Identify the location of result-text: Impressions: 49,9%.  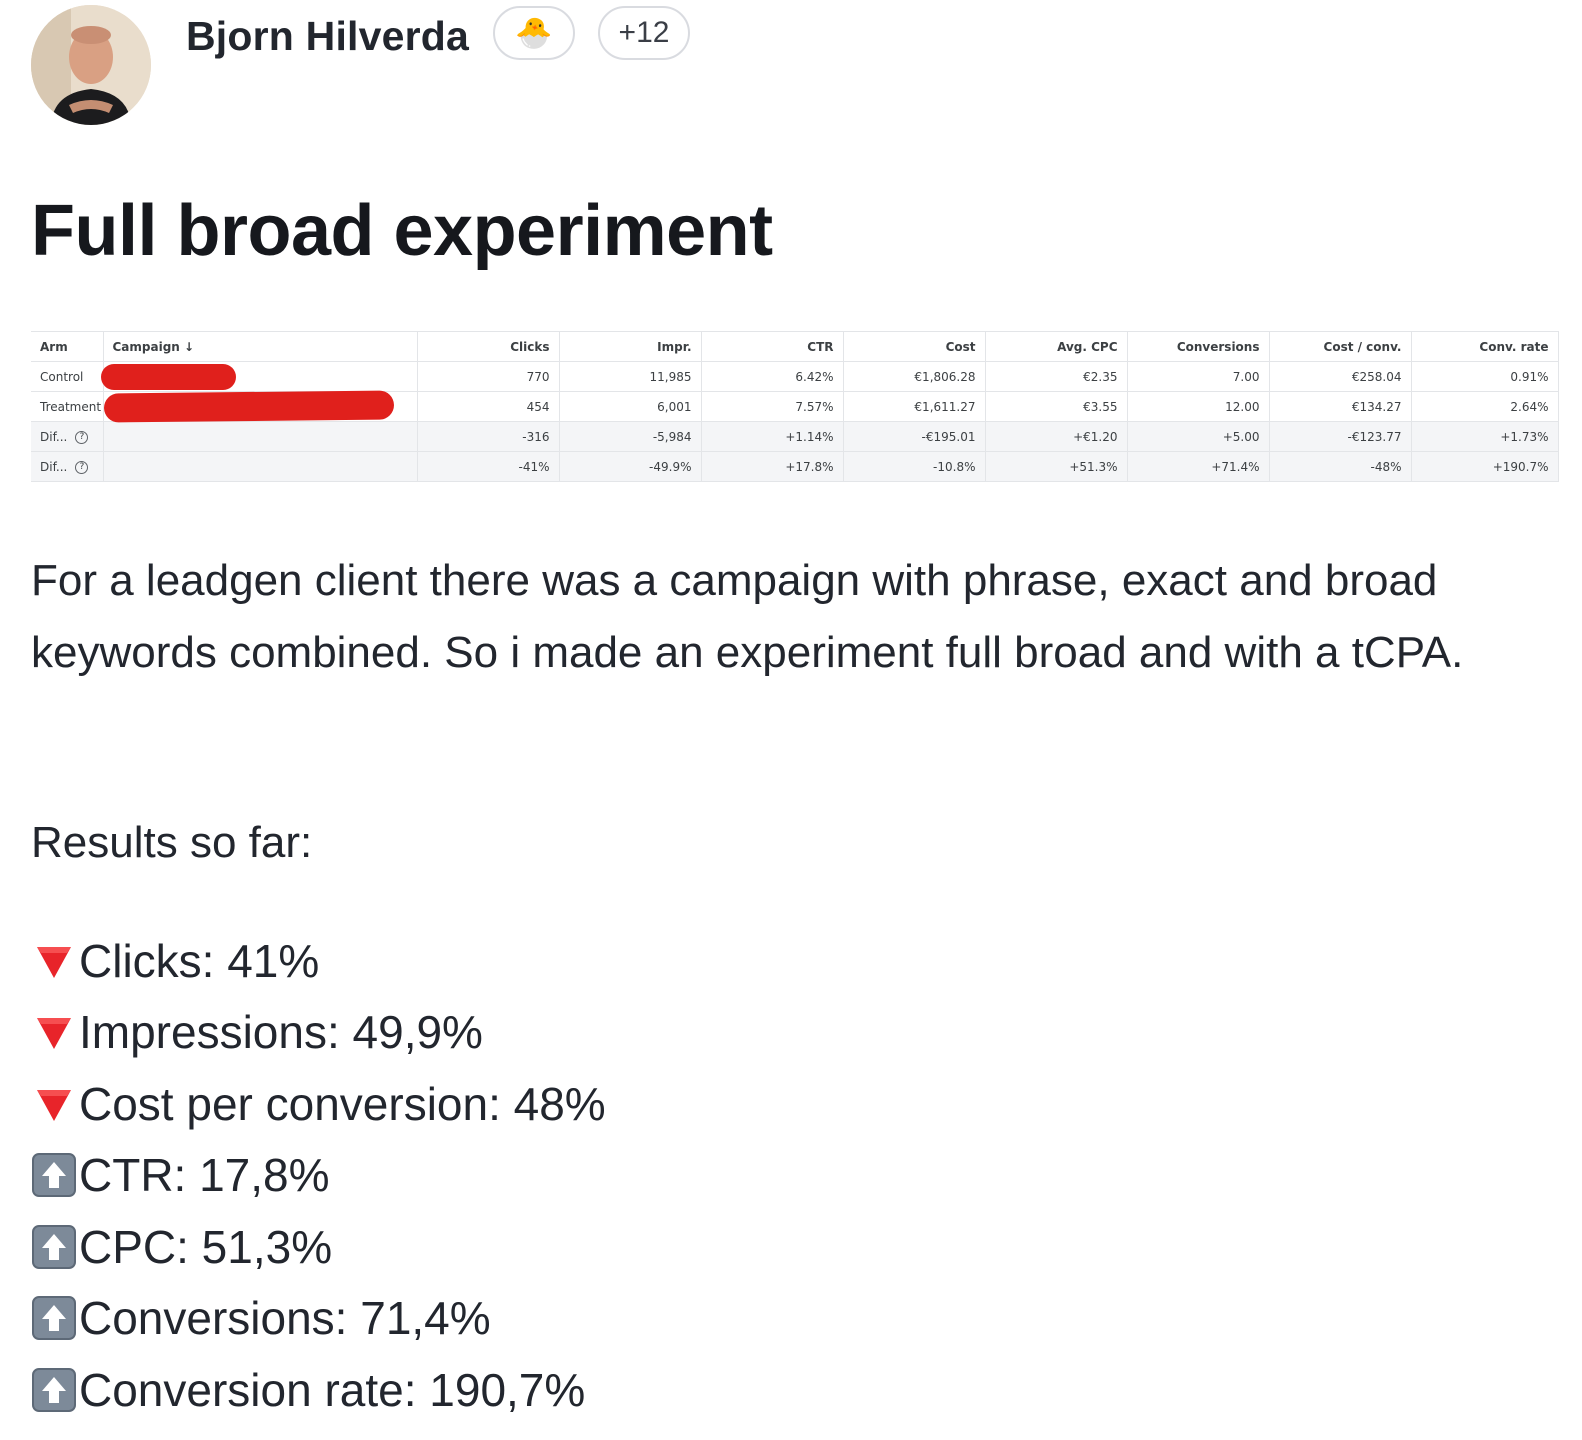
(281, 1032).